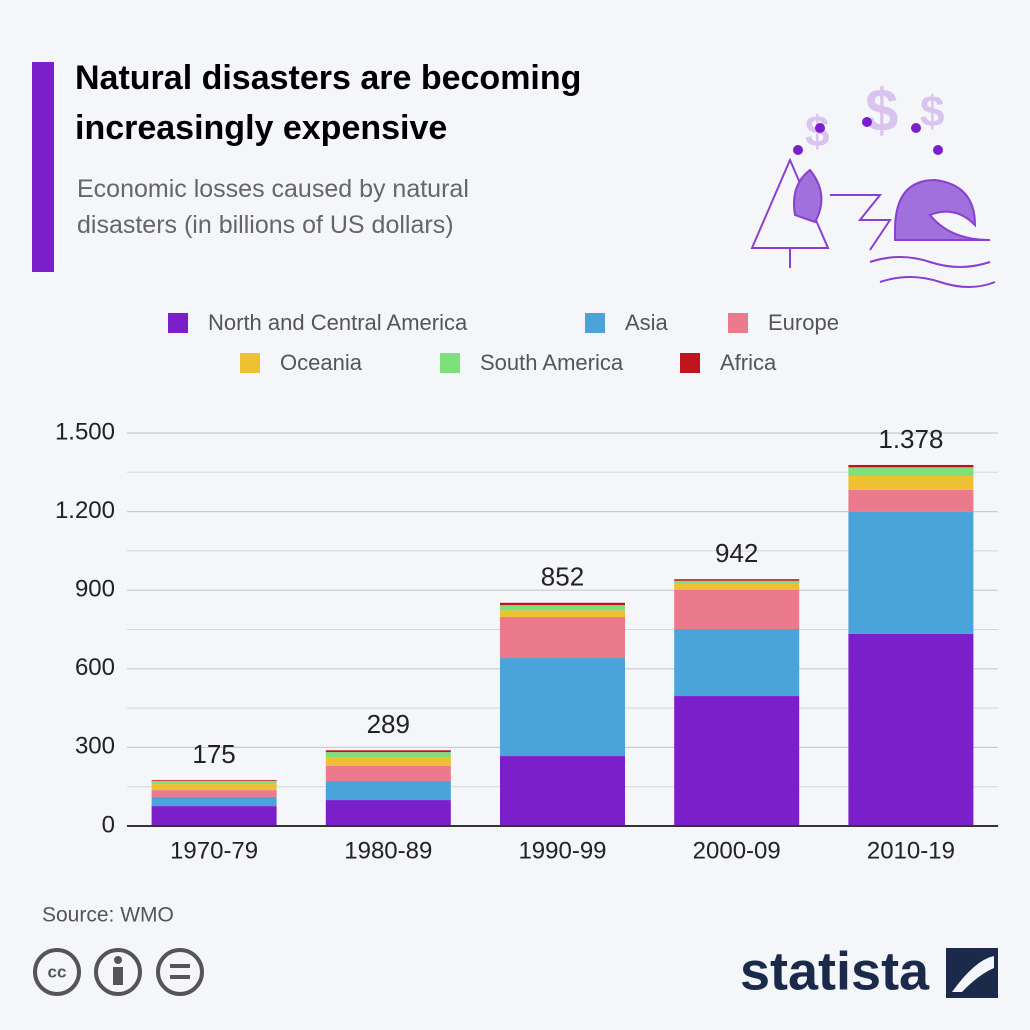 The height and width of the screenshot is (1030, 1030). I want to click on legend-label: Europe, so click(803, 322).